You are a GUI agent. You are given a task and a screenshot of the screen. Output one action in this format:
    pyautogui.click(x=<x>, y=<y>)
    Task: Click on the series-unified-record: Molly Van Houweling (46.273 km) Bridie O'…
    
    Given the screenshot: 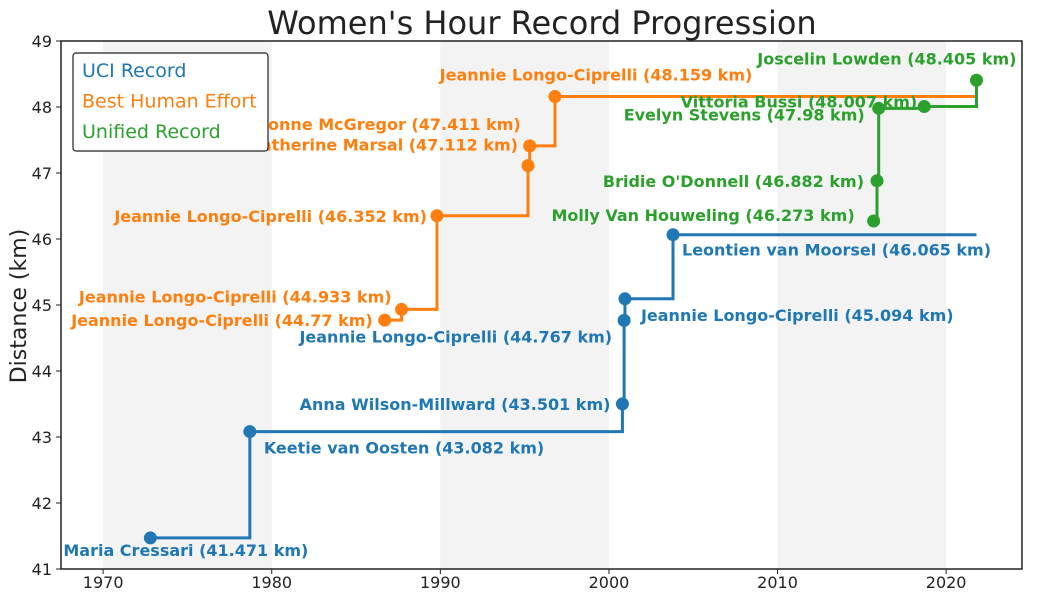 What is the action you would take?
    pyautogui.click(x=783, y=138)
    